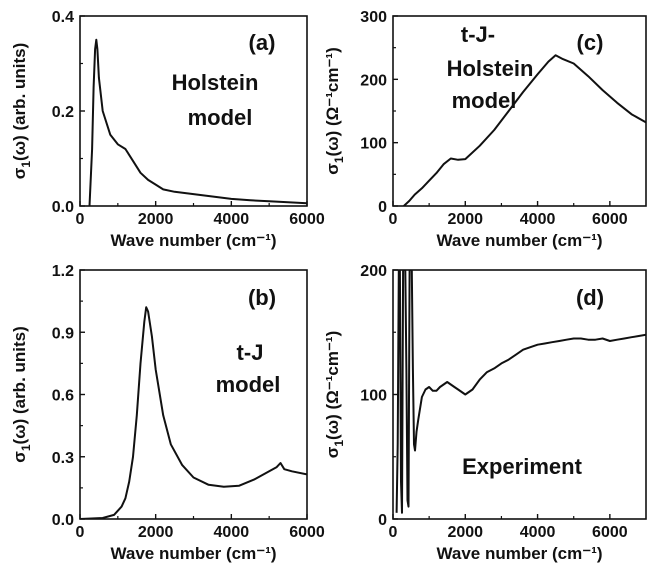 The height and width of the screenshot is (578, 653). Describe the element at coordinates (63, 112) in the screenshot. I see `y-tick-label: 0.2` at that location.